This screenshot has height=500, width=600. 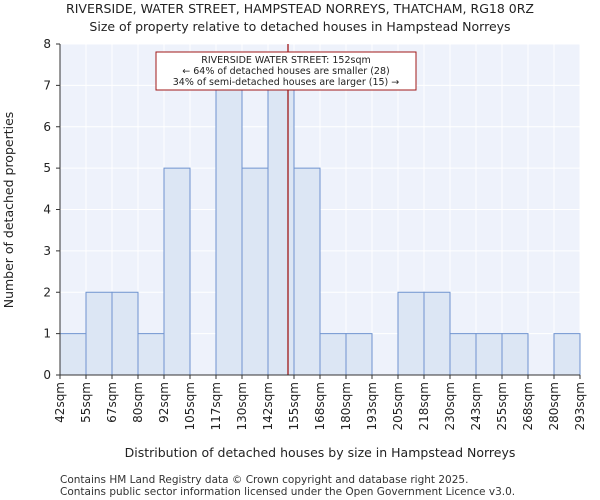 I want to click on bar-280sqm, so click(x=567, y=354).